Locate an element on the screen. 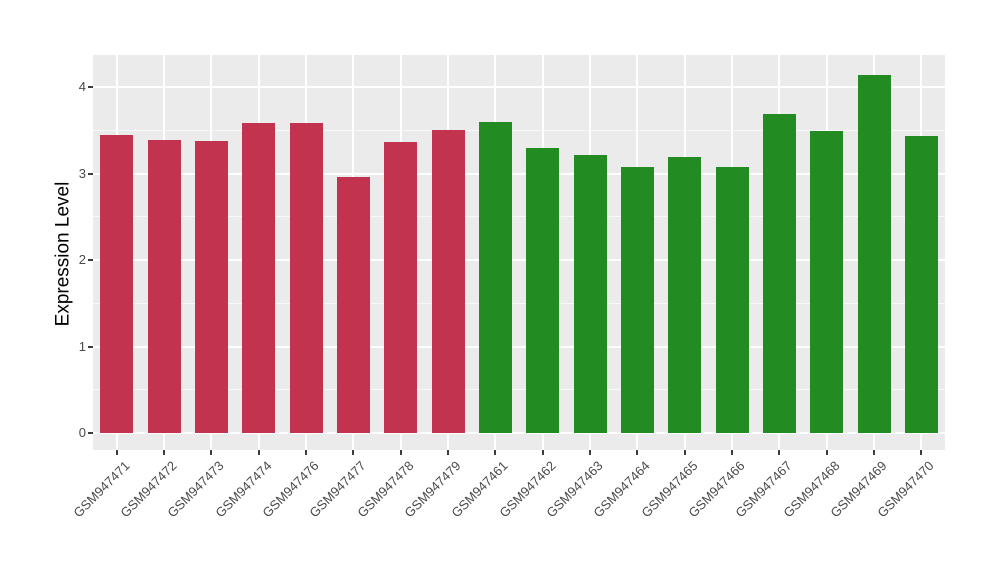 Image resolution: width=1000 pixels, height=580 pixels. y-tick-label: 3 is located at coordinates (82, 173).